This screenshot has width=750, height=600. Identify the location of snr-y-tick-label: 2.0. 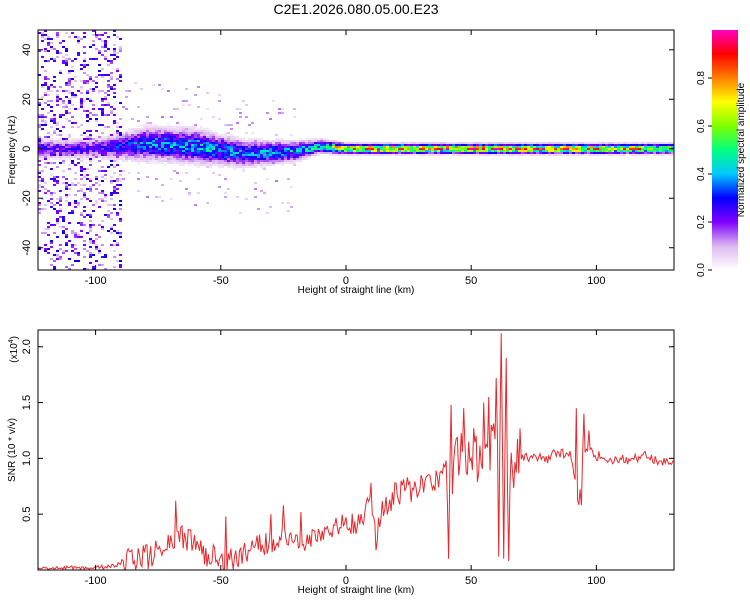
(27, 346).